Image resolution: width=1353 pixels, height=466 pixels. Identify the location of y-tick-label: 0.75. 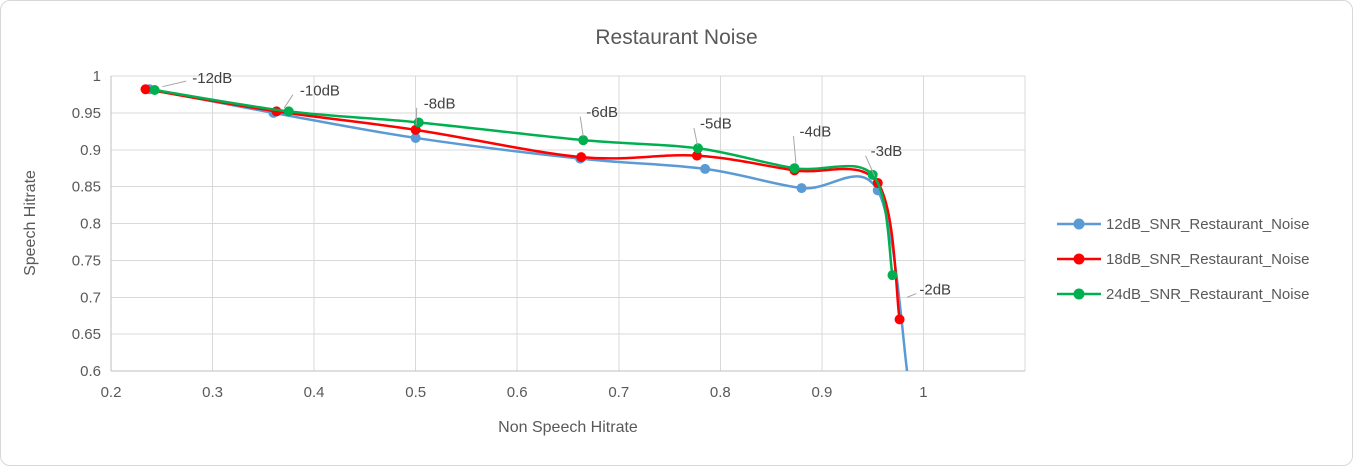
(86, 260).